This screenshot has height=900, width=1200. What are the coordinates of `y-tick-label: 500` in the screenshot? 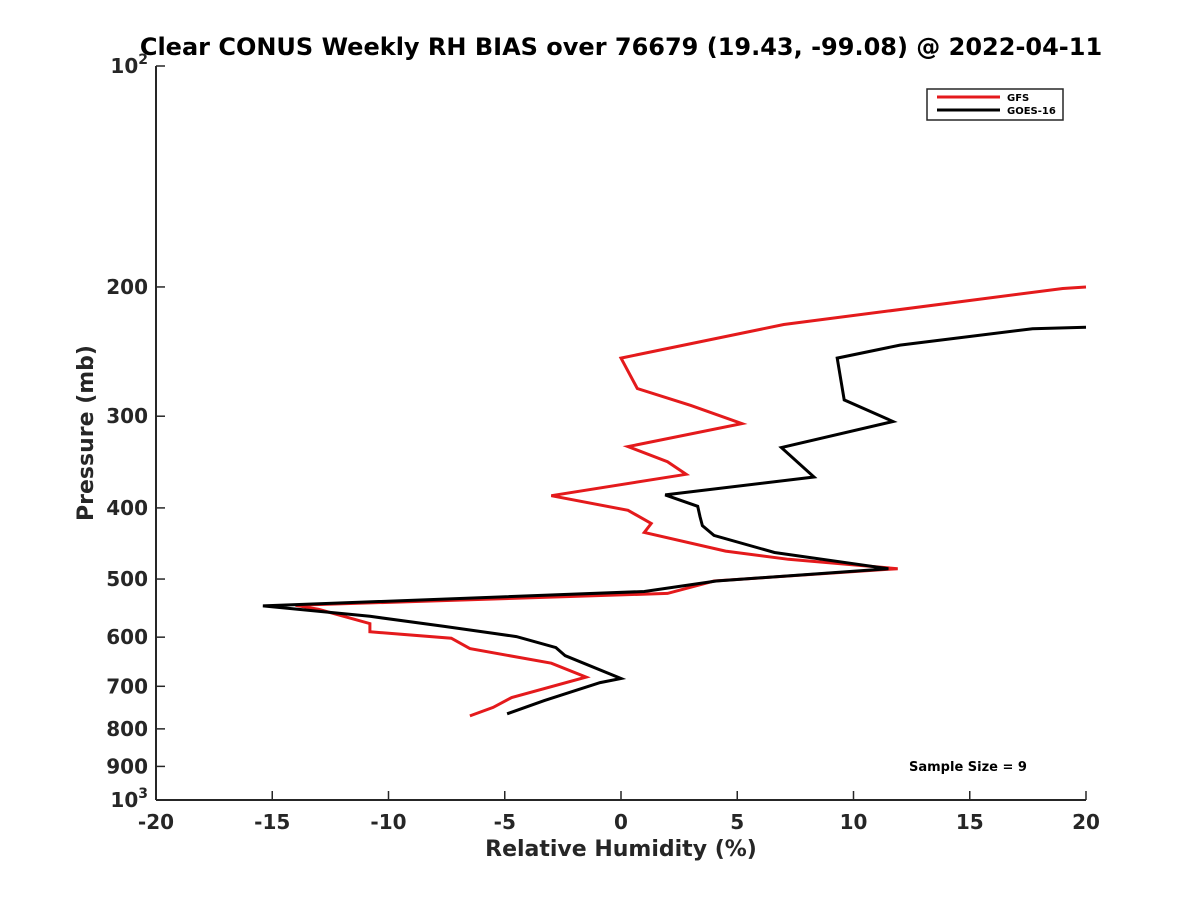 It's located at (127, 579).